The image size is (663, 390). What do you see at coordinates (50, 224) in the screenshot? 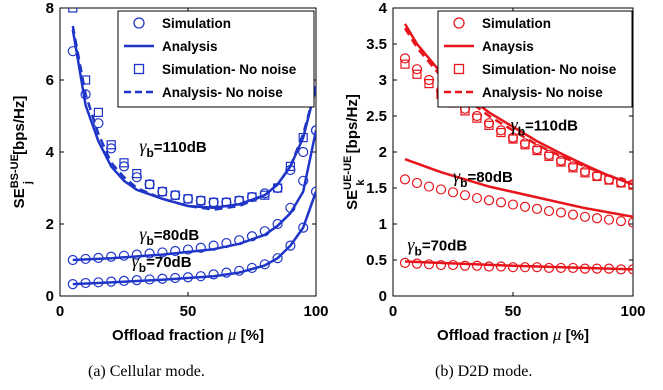
I see `y-tick-label: 2` at bounding box center [50, 224].